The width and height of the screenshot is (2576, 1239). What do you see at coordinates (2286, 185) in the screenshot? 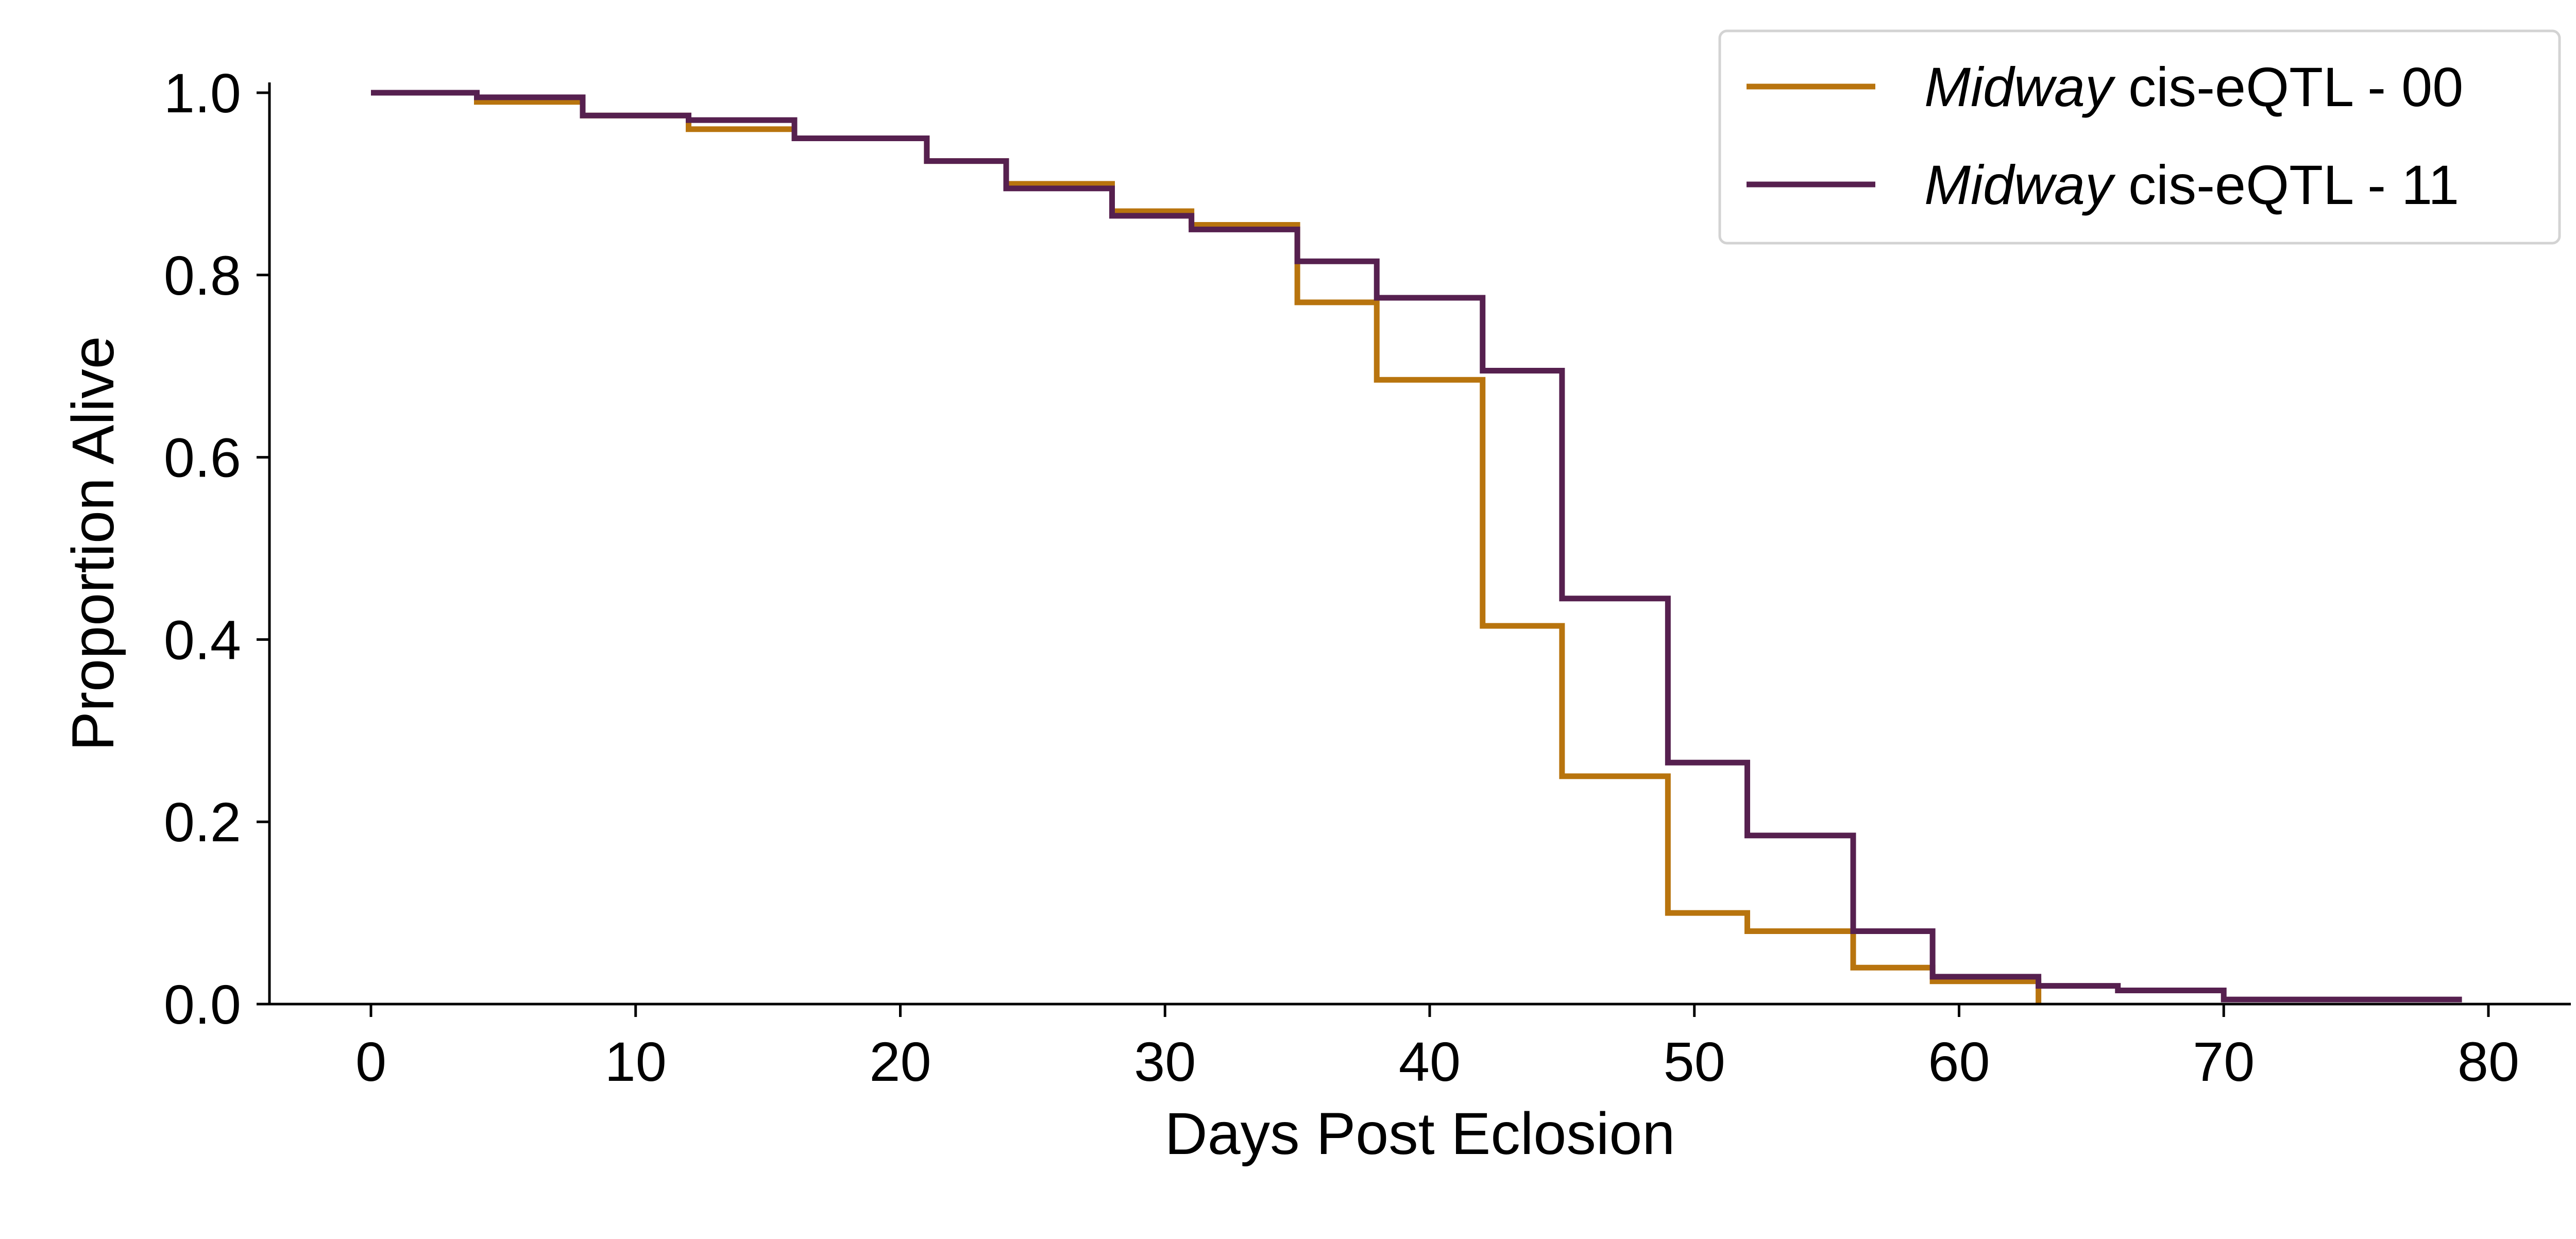
I see `legend-label-rest: cis-eQTL - 11` at bounding box center [2286, 185].